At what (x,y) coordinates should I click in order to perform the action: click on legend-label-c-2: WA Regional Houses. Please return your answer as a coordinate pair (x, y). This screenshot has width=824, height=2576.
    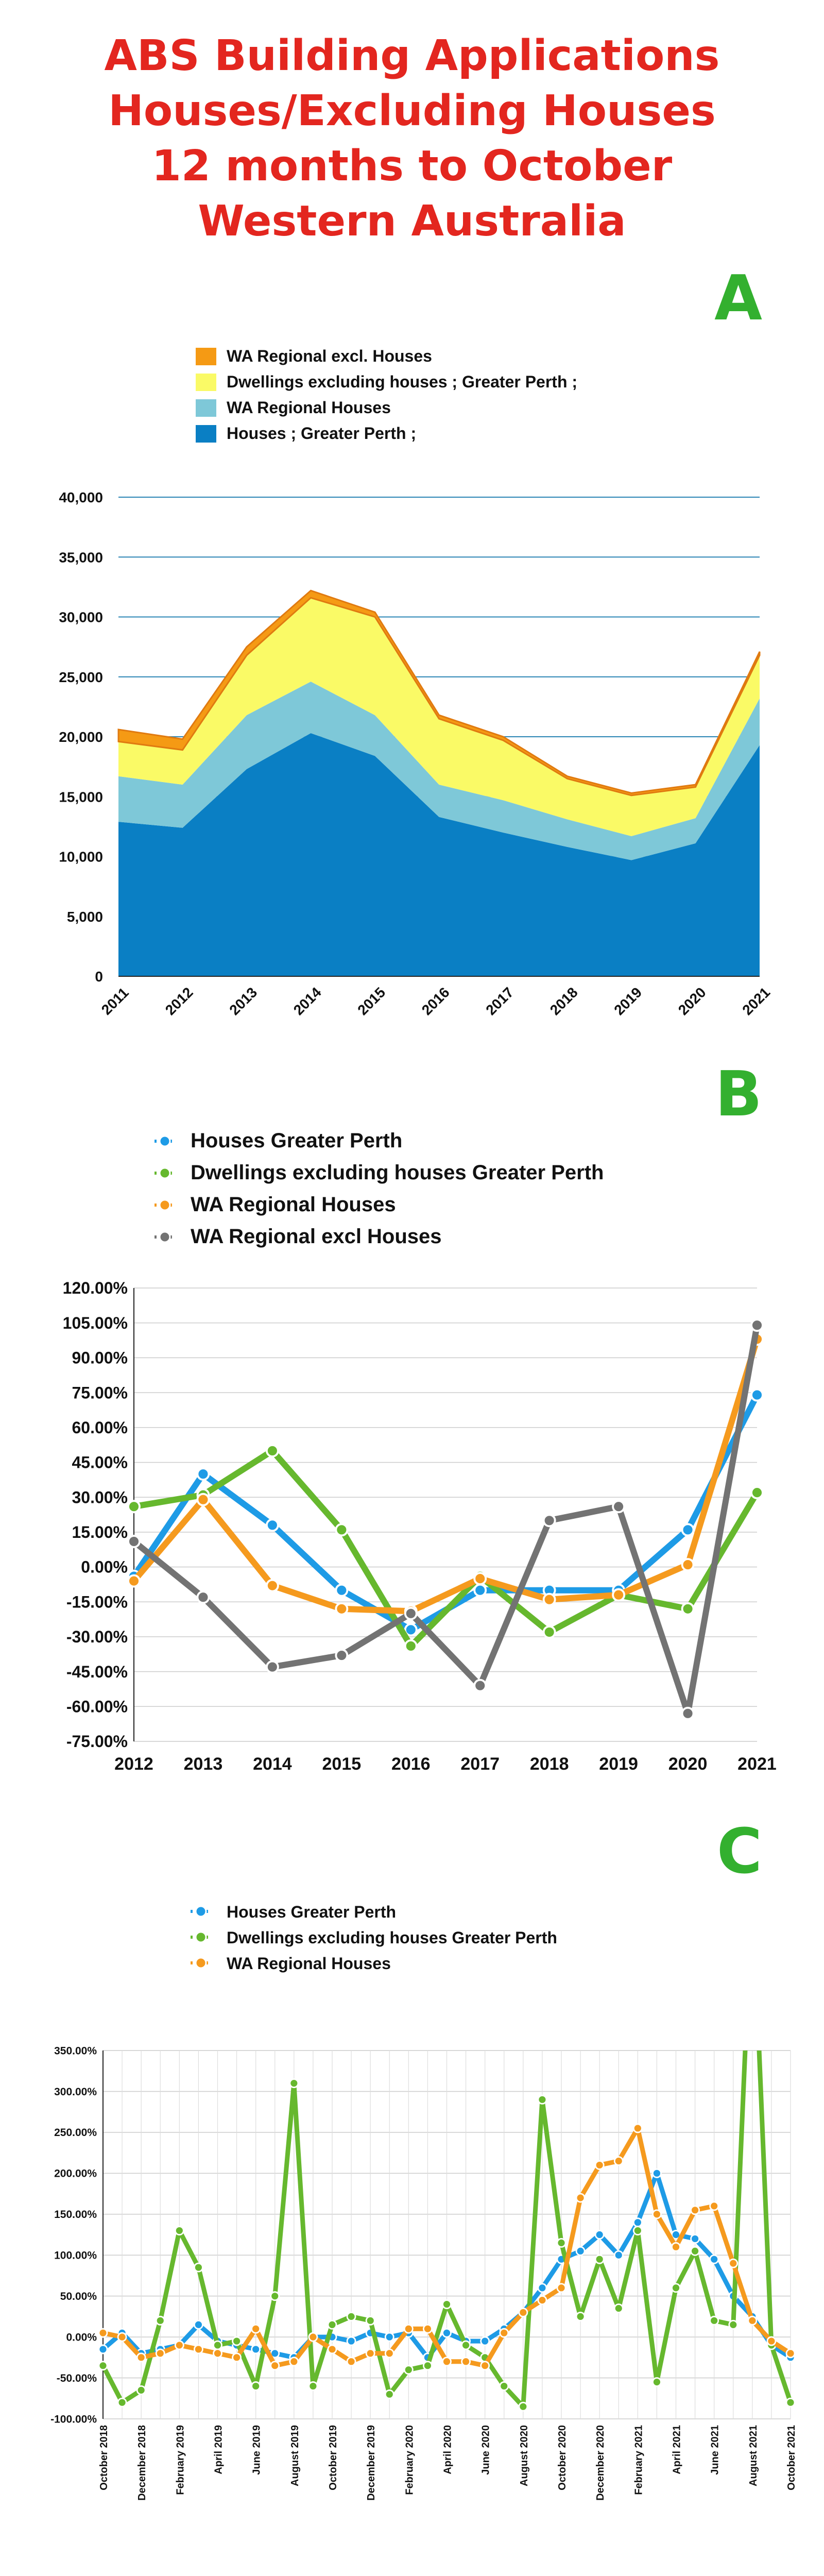
    Looking at the image, I should click on (309, 1963).